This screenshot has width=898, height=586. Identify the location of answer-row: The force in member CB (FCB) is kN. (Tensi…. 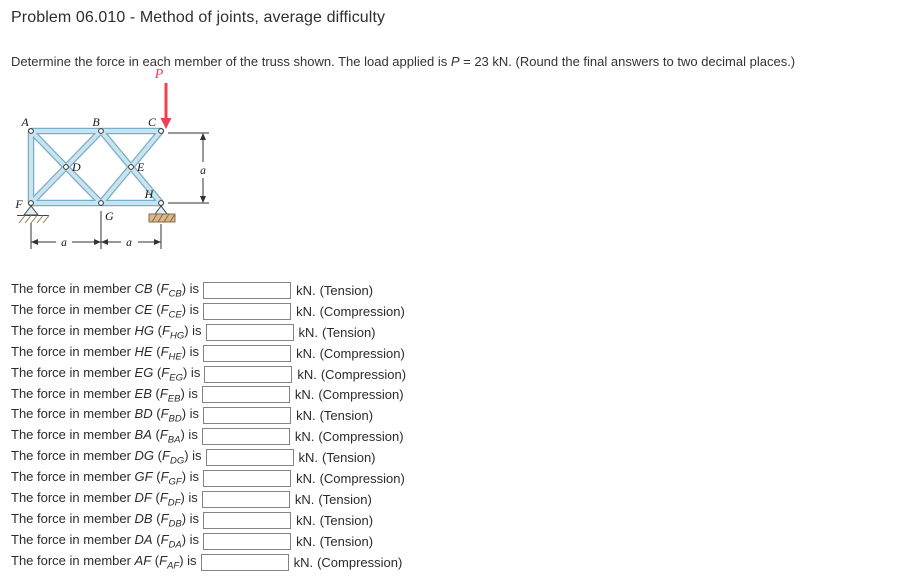
(208, 290).